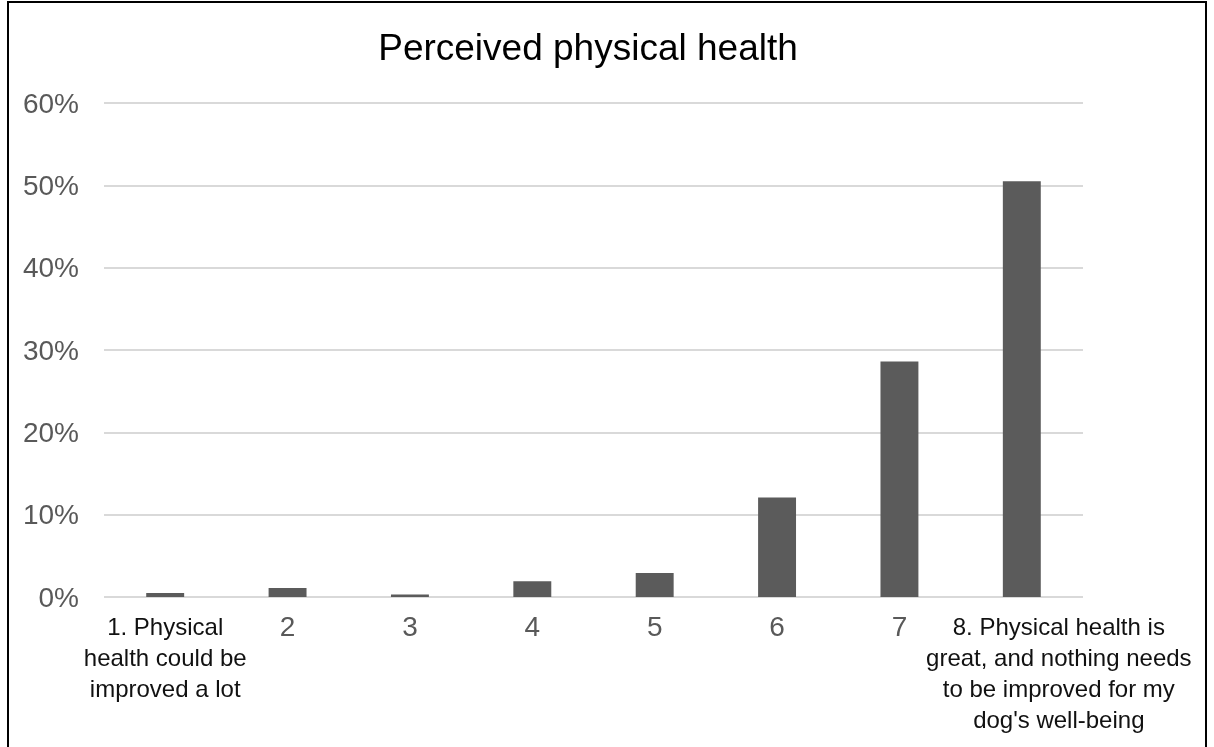 The height and width of the screenshot is (747, 1214). I want to click on x-tick-label: 5, so click(654, 626).